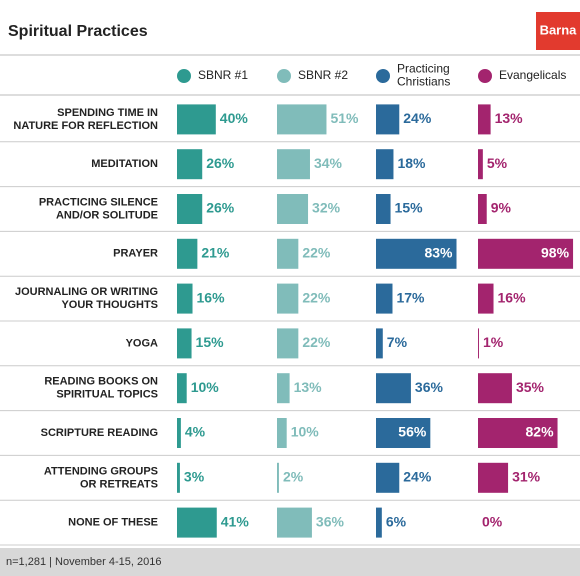 This screenshot has width=580, height=576. I want to click on legend-label: Practicing Christians, so click(423, 75).